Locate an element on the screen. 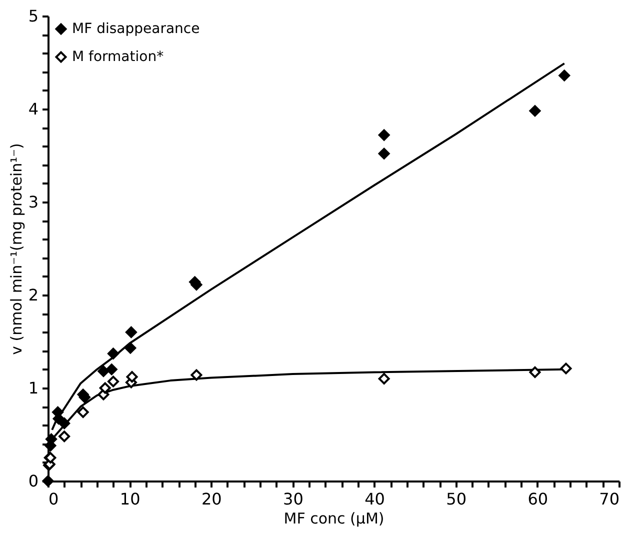  y-tick-label: 5 is located at coordinates (33, 16).